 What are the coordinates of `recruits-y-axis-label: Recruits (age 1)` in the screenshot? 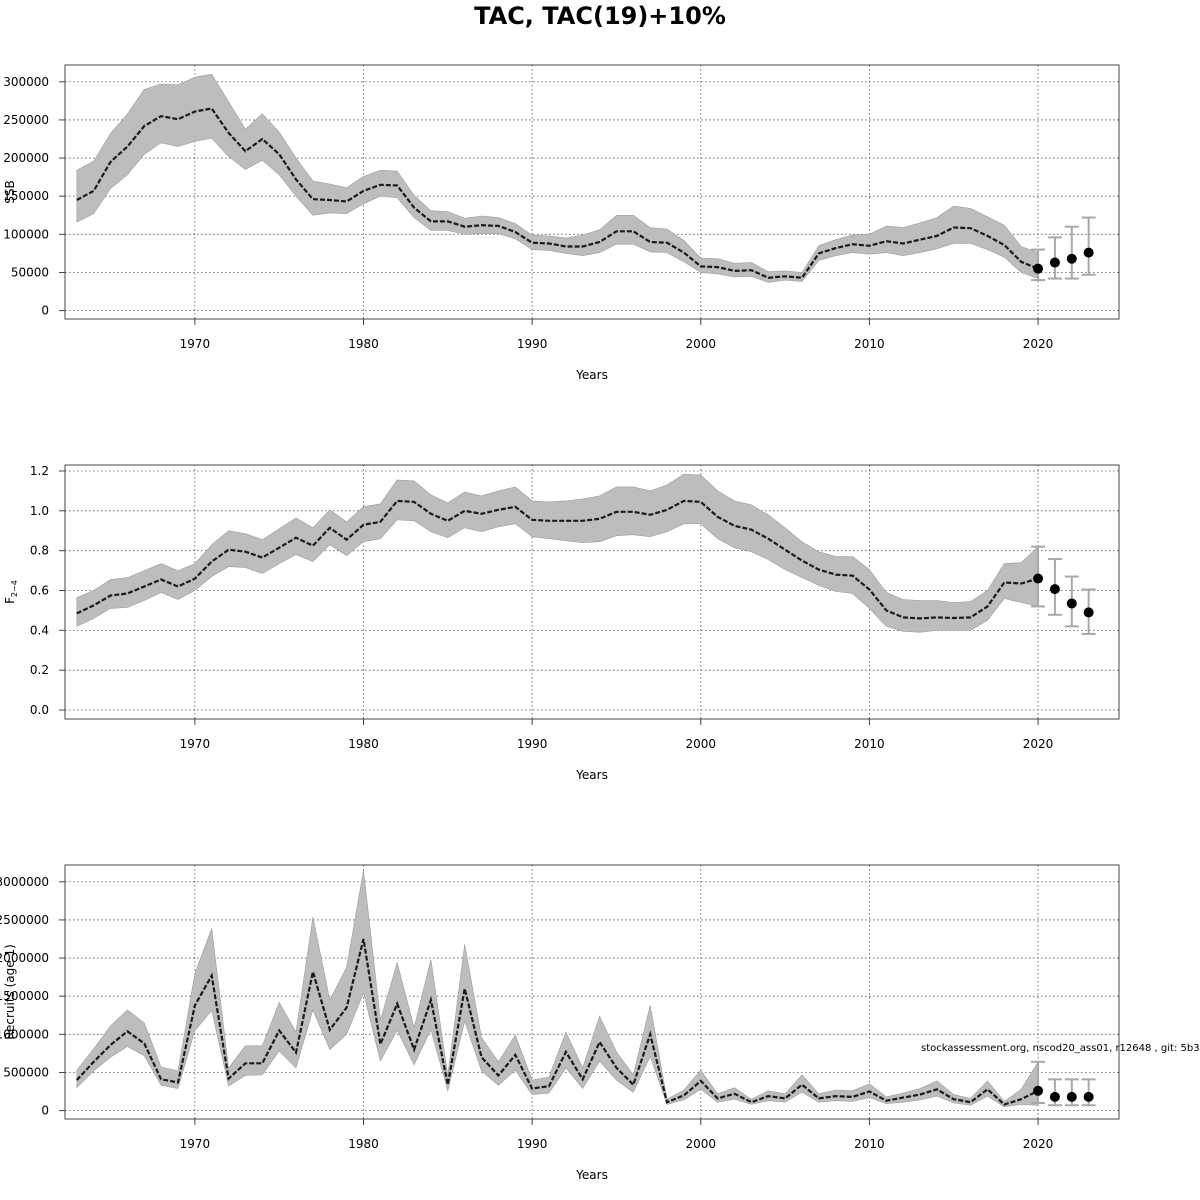 It's located at (10, 992).